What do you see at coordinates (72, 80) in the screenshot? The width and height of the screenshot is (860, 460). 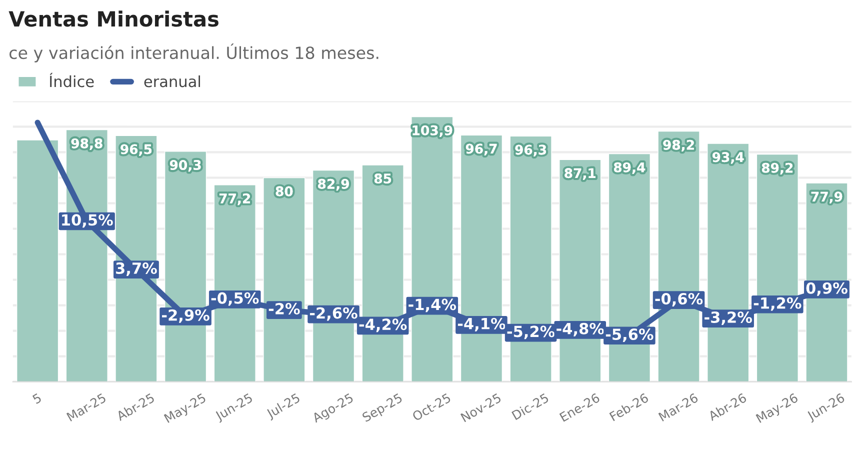 I see `legend-label: Índice` at bounding box center [72, 80].